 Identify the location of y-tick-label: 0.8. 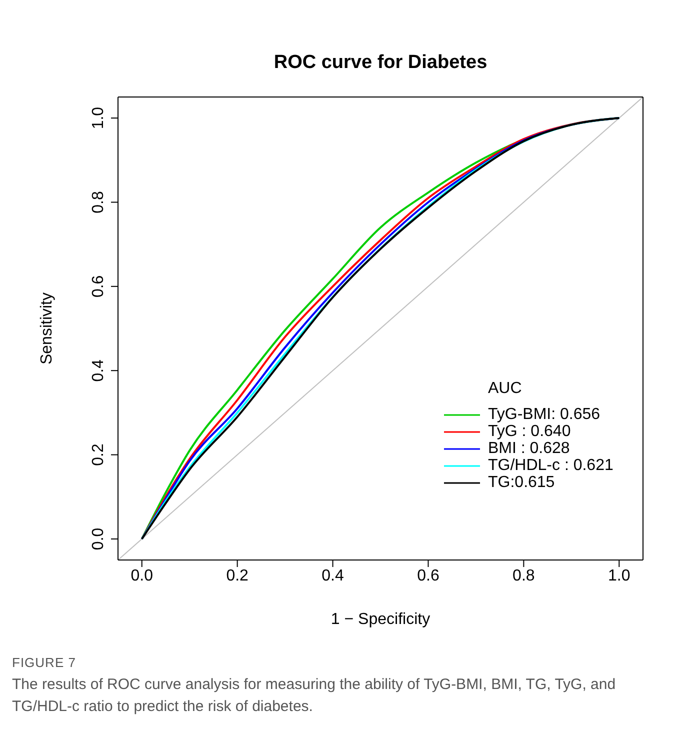
(98, 202).